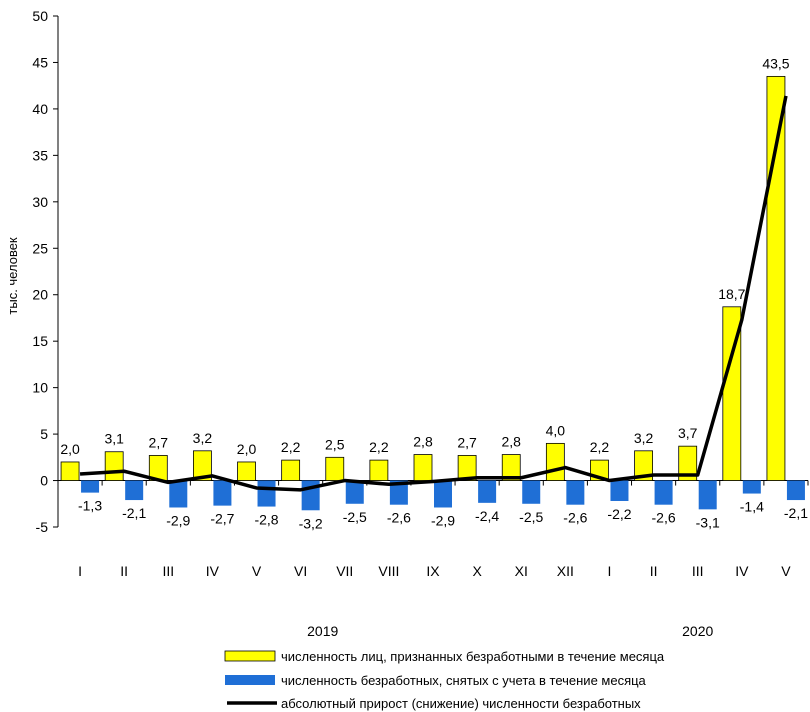  Describe the element at coordinates (250, 680) in the screenshot. I see `legend-swatch-deregistered` at that location.